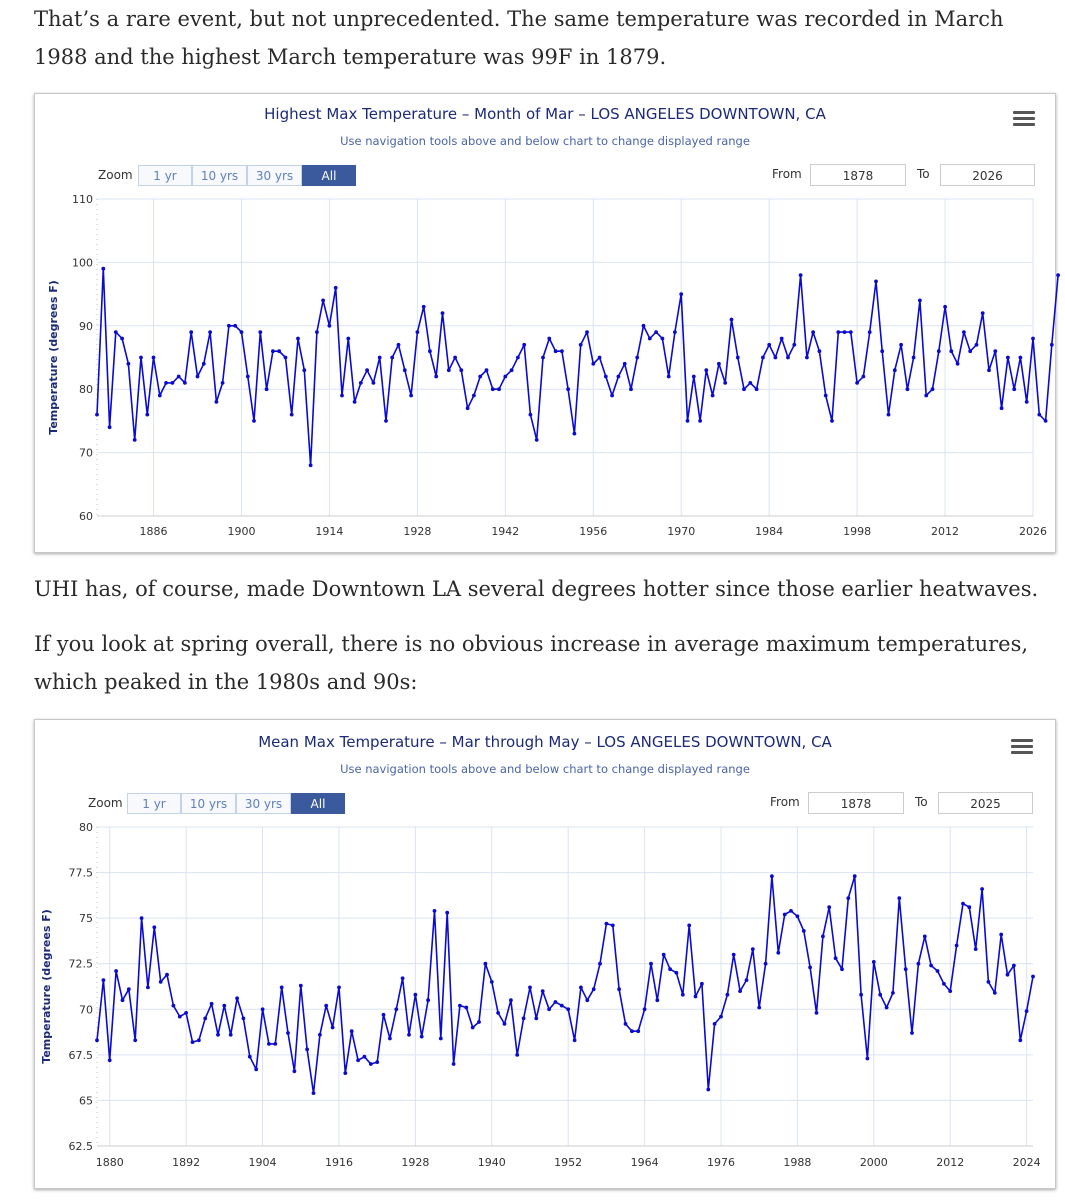 Image resolution: width=1065 pixels, height=1200 pixels. Describe the element at coordinates (985, 803) in the screenshot. I see `to-date-input: 2025` at that location.